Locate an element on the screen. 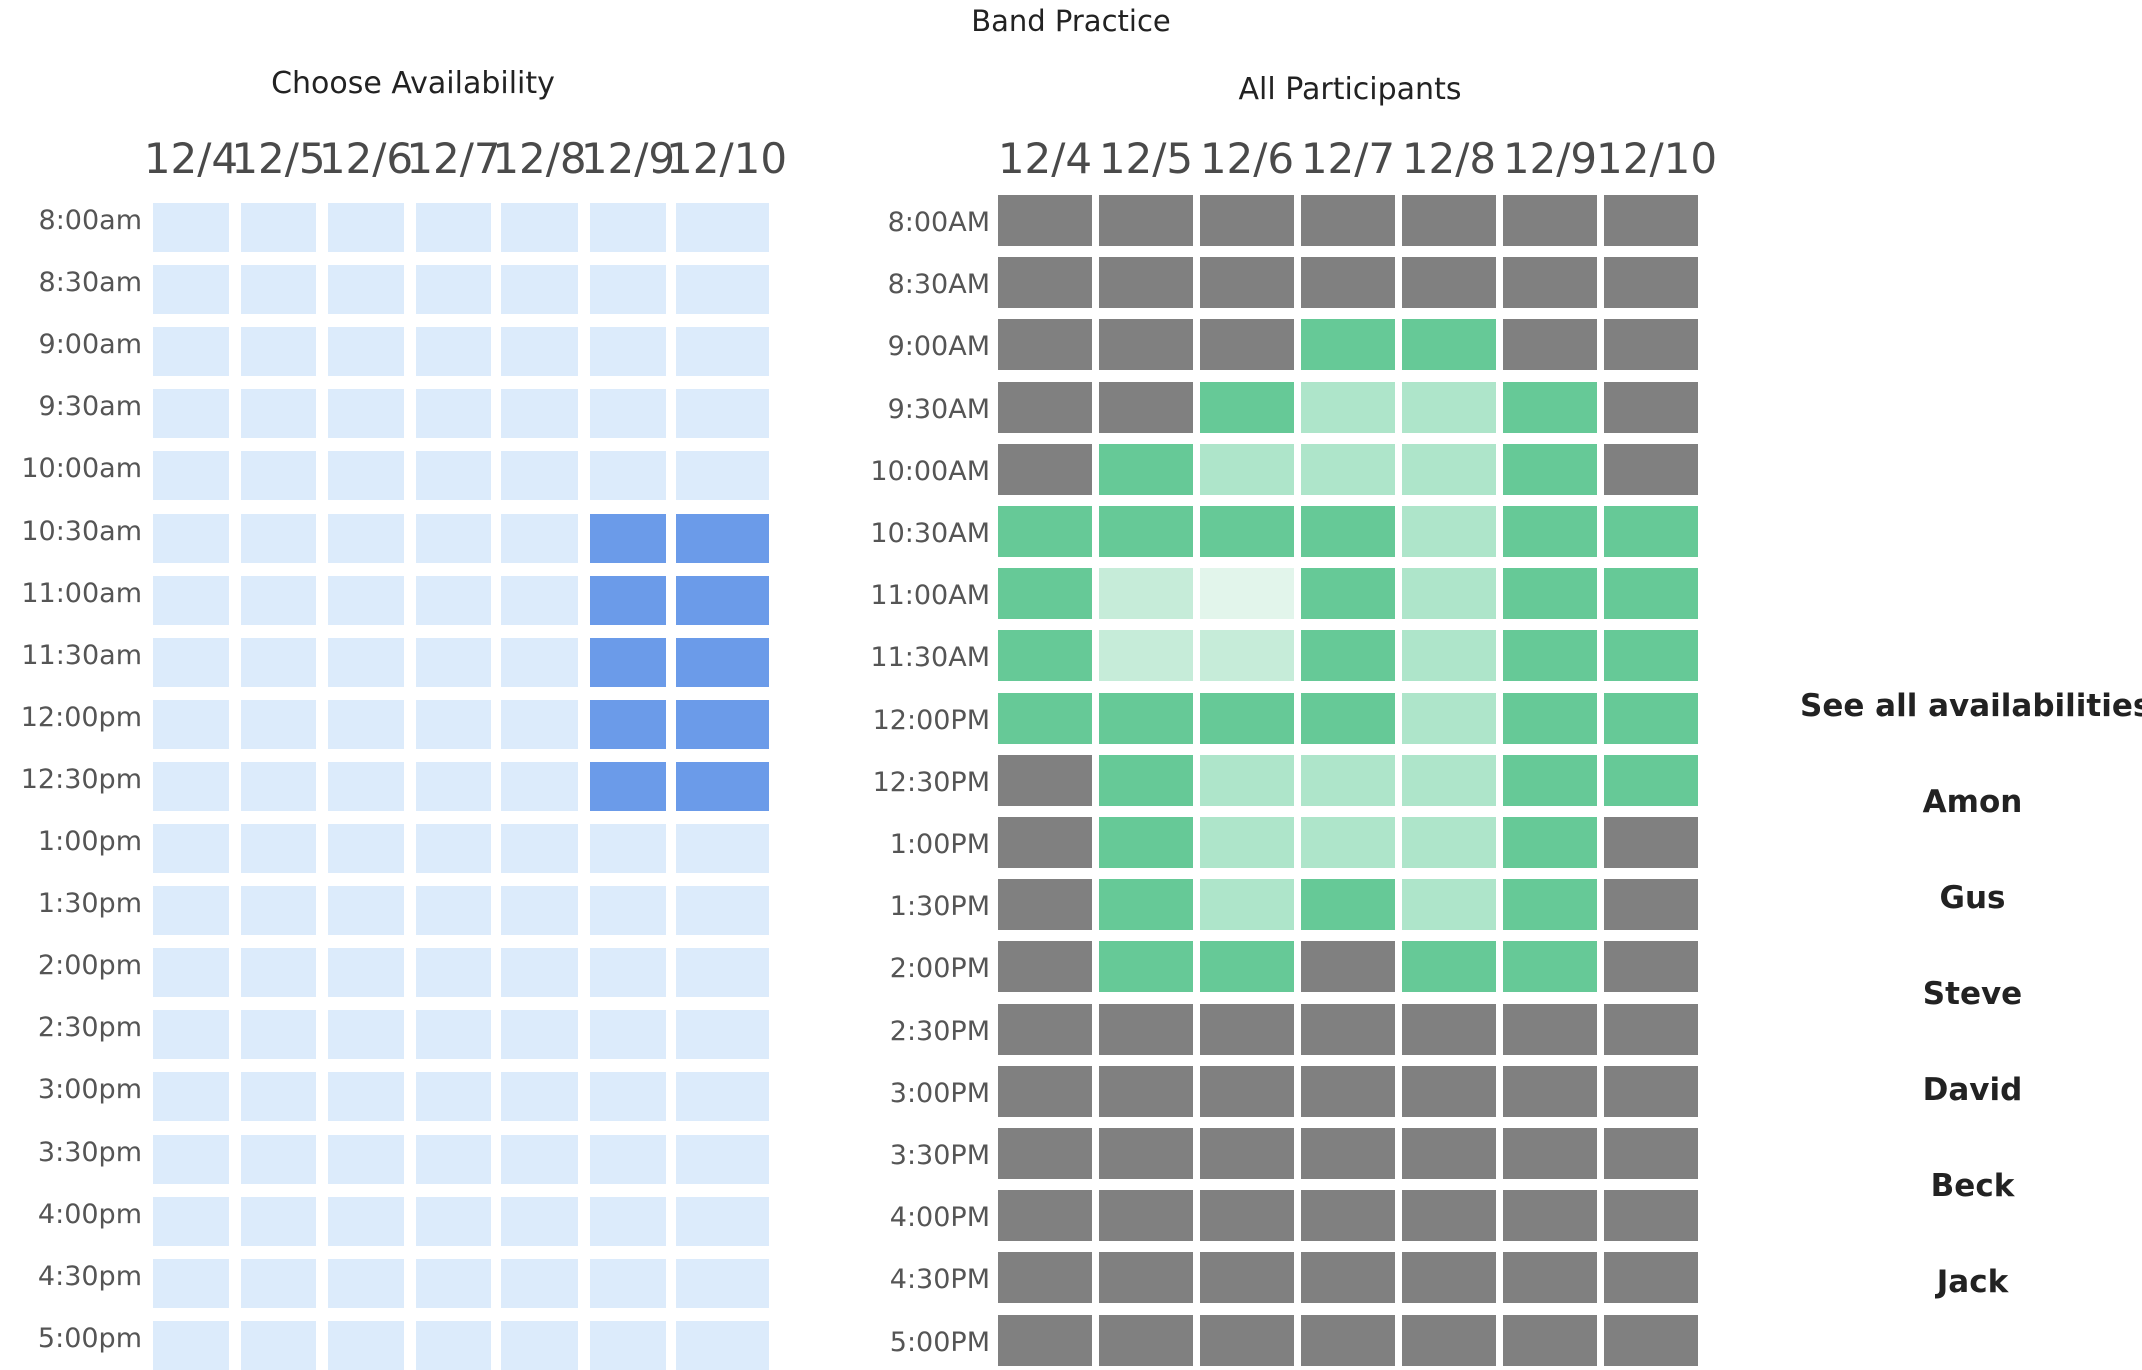  participant-david: David is located at coordinates (1972, 1090).